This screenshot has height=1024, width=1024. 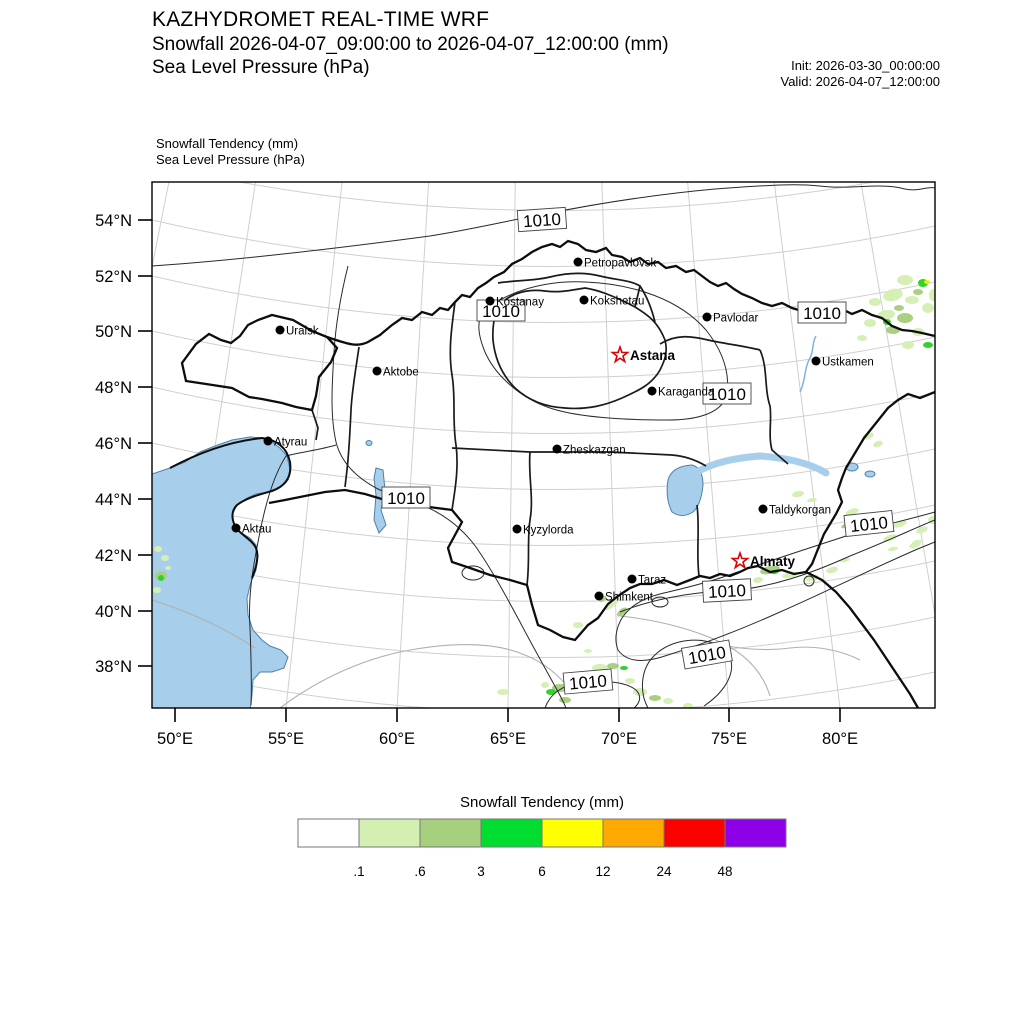 What do you see at coordinates (113, 500) in the screenshot?
I see `lat-tick-label: 44°N` at bounding box center [113, 500].